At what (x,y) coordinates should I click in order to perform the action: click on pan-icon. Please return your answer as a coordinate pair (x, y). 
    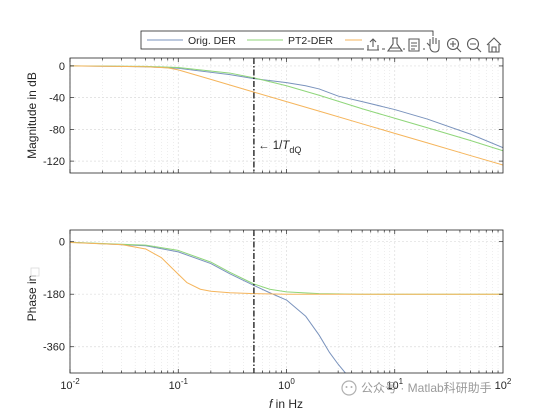
    Looking at the image, I should click on (434, 45).